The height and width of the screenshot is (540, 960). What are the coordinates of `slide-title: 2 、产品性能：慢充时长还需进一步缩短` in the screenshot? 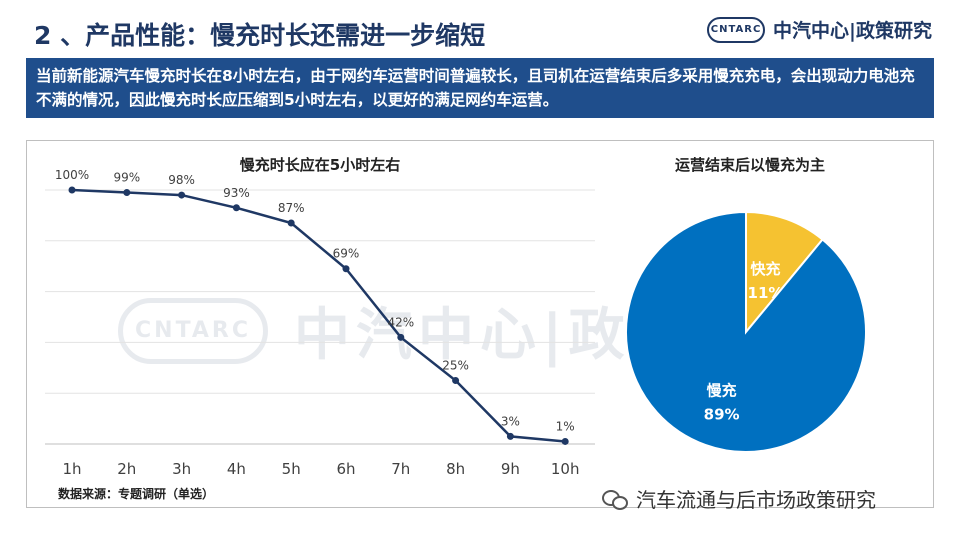 It's located at (260, 35).